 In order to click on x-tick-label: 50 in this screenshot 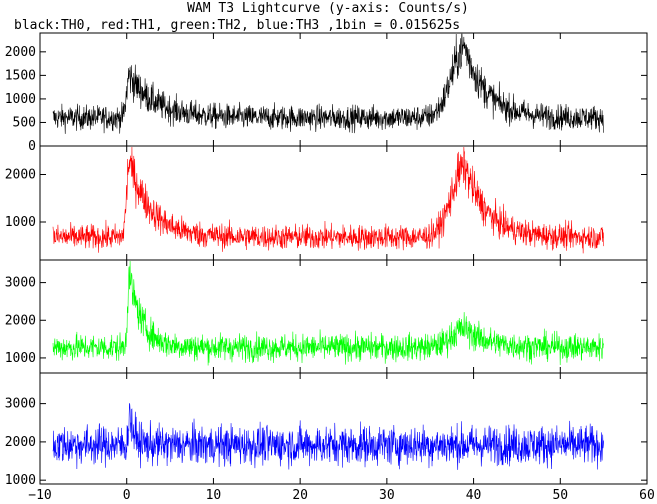, I will do `click(560, 495)`.